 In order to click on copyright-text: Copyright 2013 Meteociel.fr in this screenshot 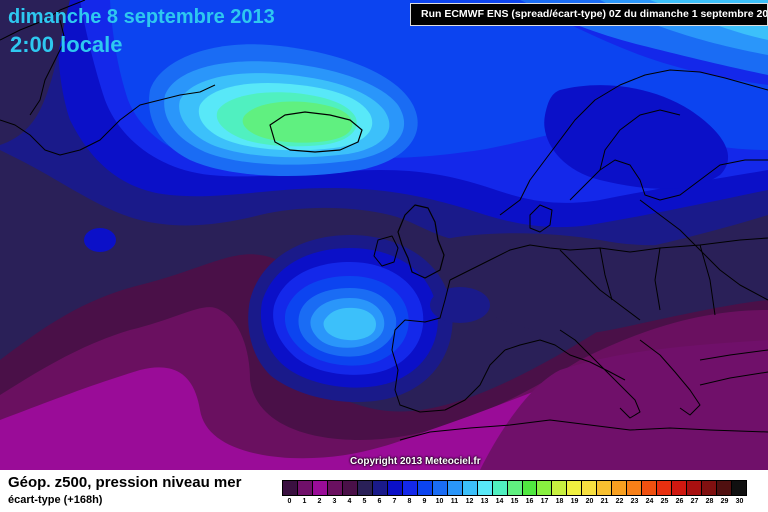, I will do `click(415, 461)`.